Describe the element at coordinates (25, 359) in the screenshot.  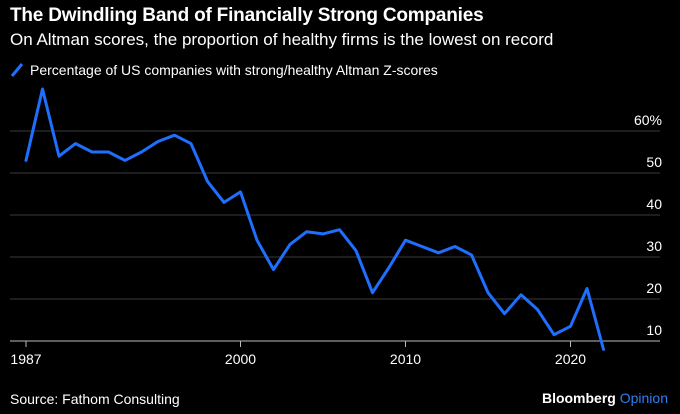
I see `x-tick-label-1987: 1987` at that location.